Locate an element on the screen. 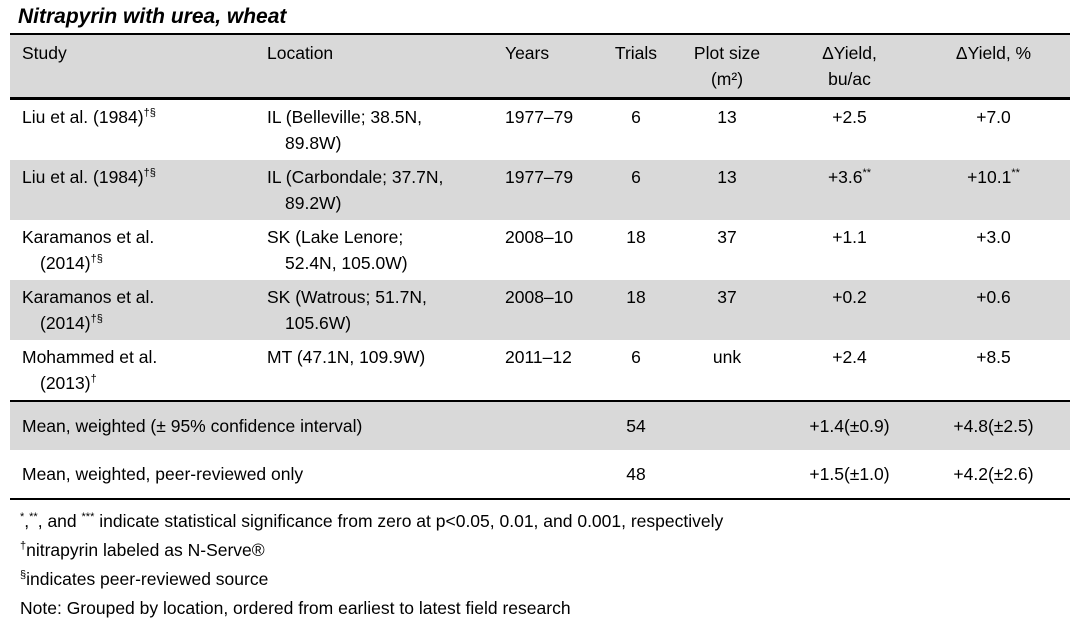 The width and height of the screenshot is (1080, 625). trials-cell: 48 is located at coordinates (636, 474).